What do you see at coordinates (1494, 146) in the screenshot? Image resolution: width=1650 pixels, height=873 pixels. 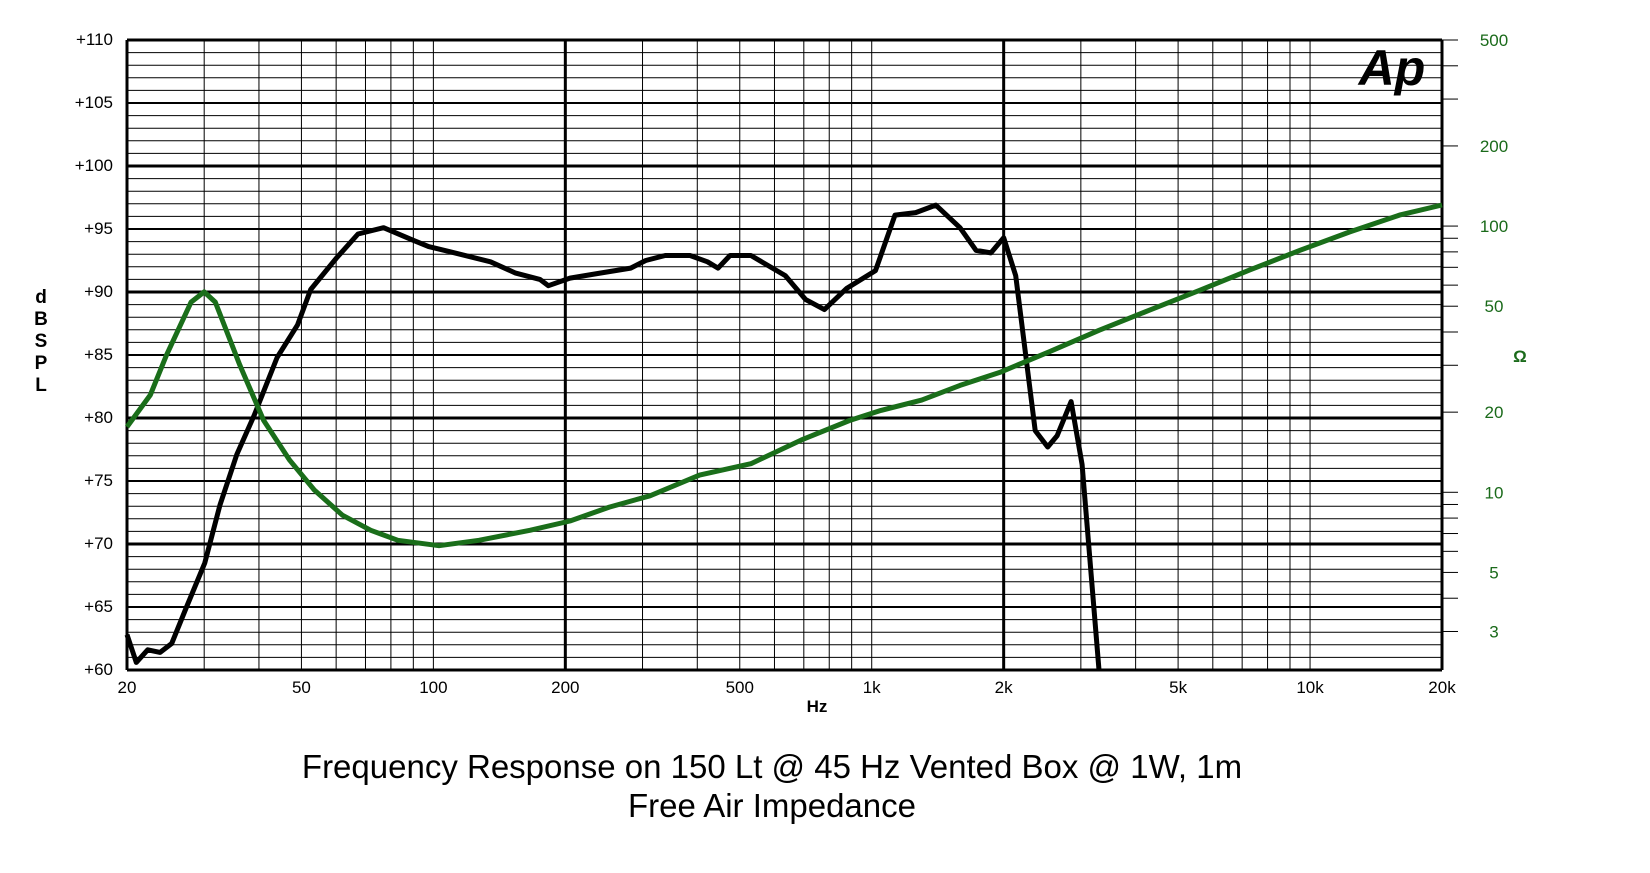 I see `y2-tick-label: 200` at bounding box center [1494, 146].